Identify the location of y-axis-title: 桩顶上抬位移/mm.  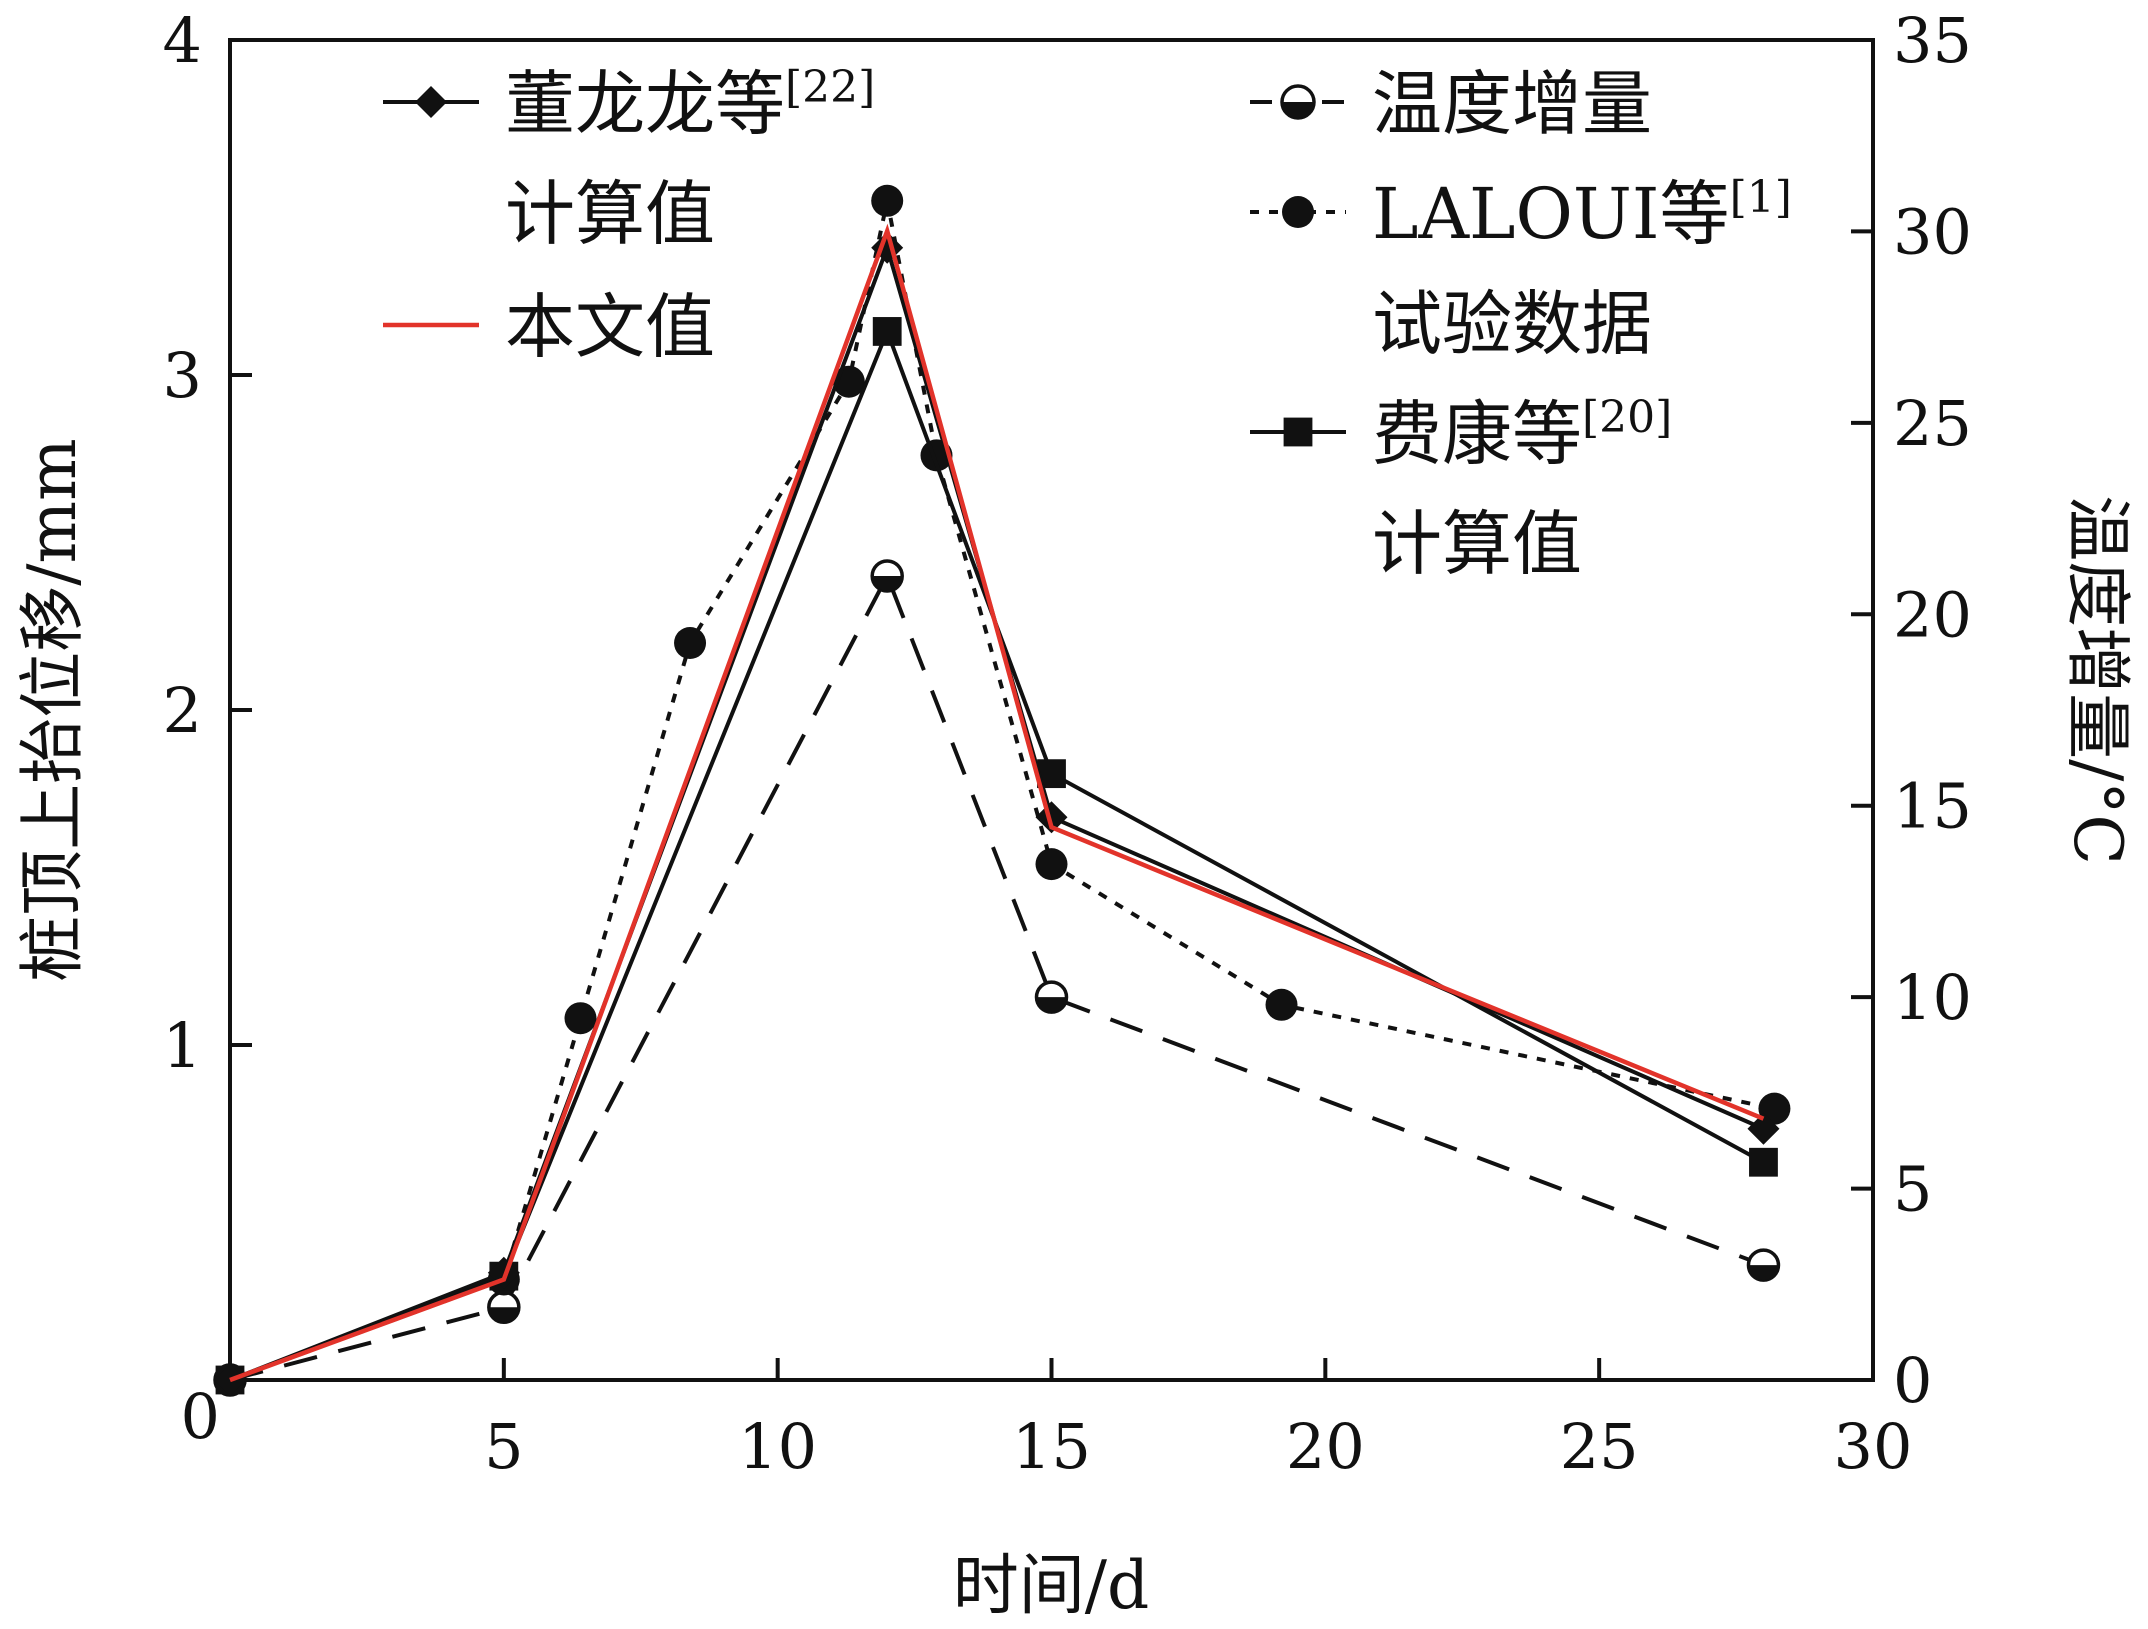
(52, 709).